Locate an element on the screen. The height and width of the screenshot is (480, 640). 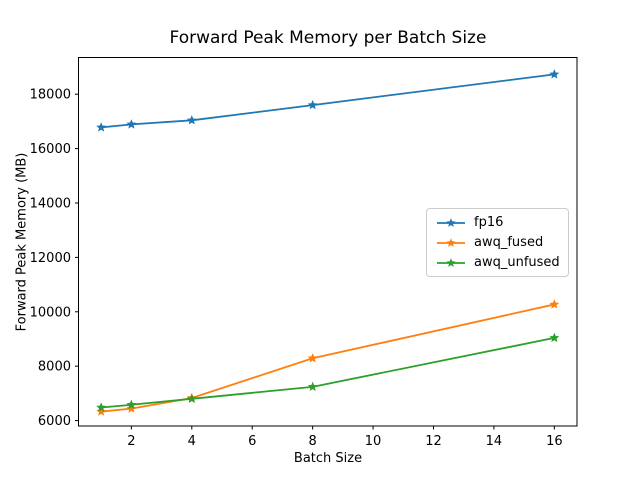
y-tick-label: 18000 is located at coordinates (50, 95).